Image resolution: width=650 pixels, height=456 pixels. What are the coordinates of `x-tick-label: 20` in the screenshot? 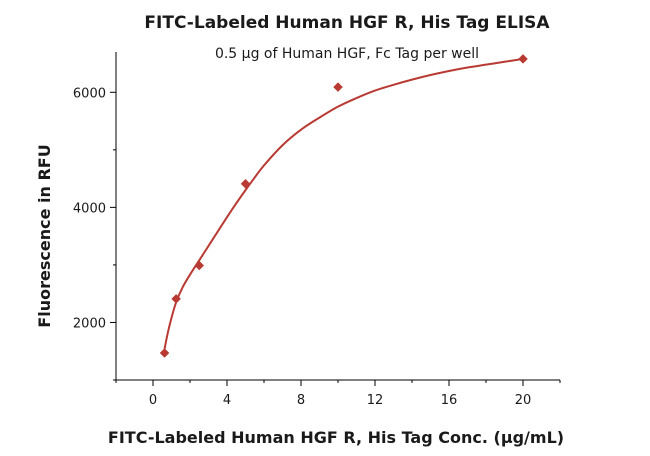 It's located at (523, 400).